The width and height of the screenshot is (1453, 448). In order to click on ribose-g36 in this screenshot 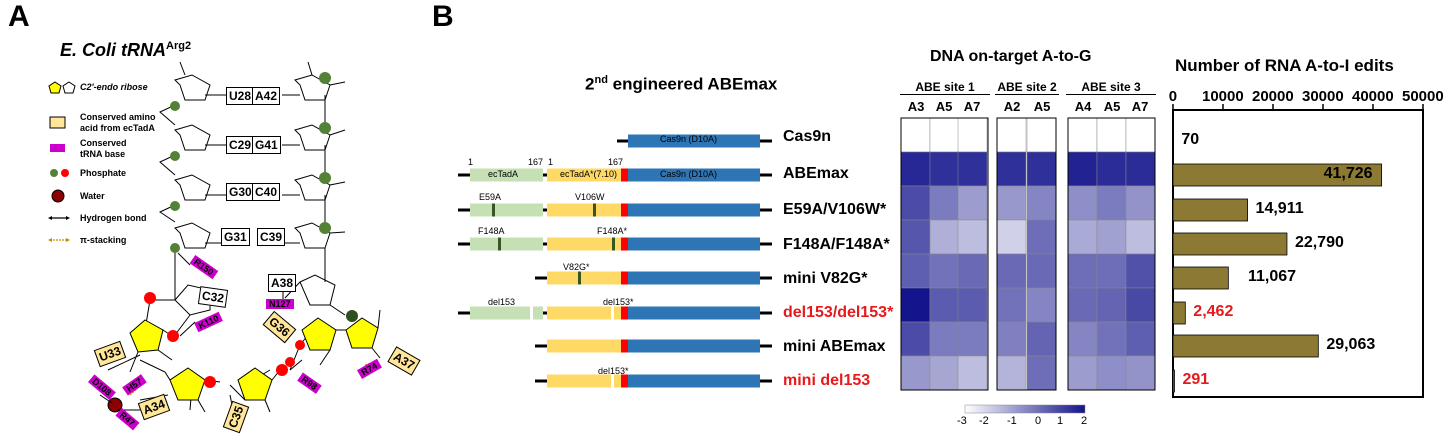, I will do `click(319, 334)`.